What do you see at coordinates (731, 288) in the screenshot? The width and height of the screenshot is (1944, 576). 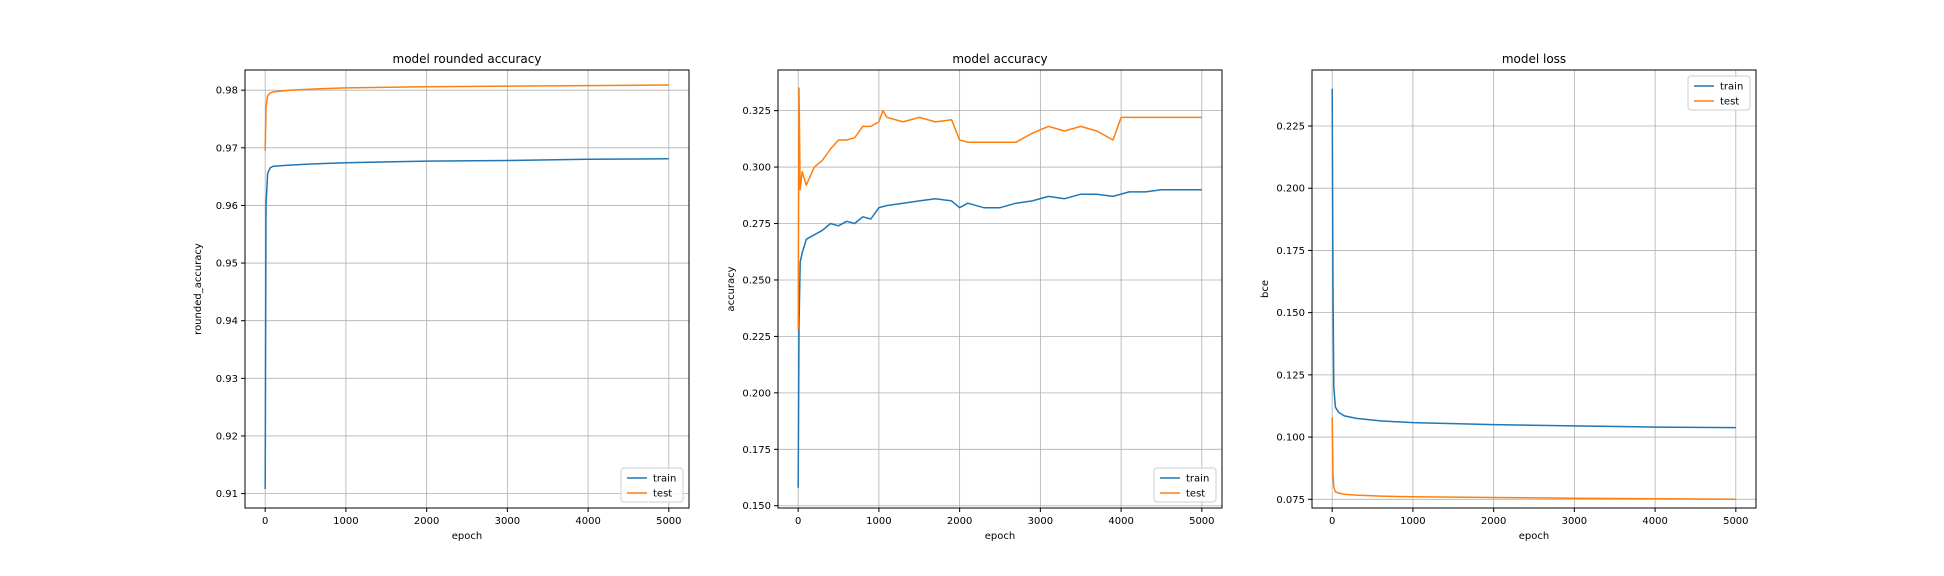 I see `y-axis-label: accuracy` at bounding box center [731, 288].